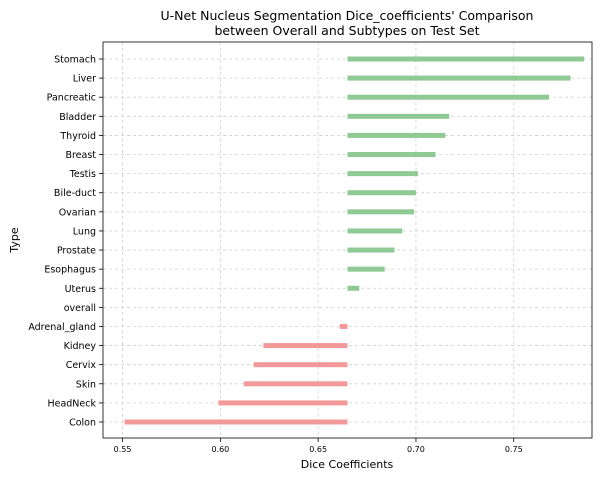 This screenshot has height=480, width=600. Describe the element at coordinates (123, 449) in the screenshot. I see `x-tick-label: 0.55` at that location.